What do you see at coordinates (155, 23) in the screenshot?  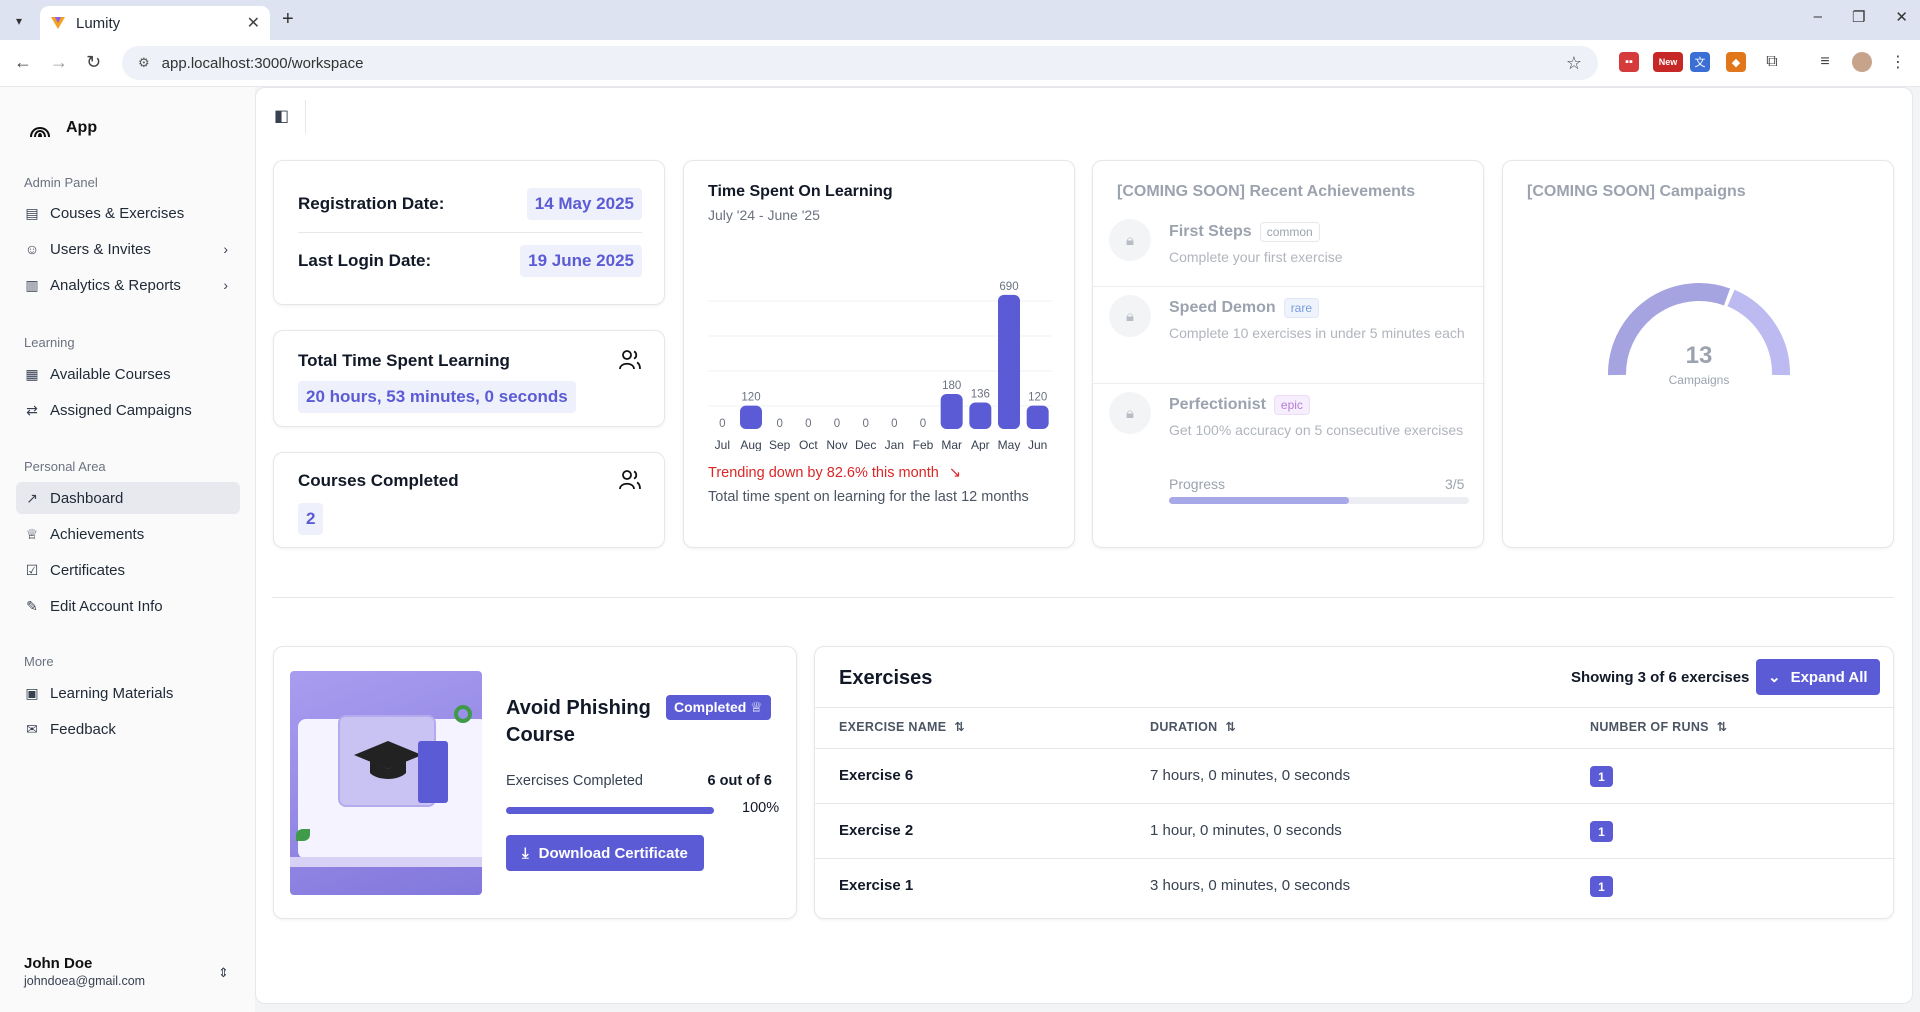 I see `browser-tab: Lumity ✕` at bounding box center [155, 23].